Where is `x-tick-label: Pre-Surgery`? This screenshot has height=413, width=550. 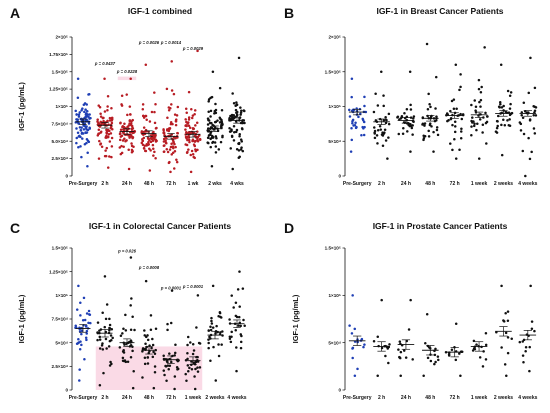 x-tick-label: Pre-Surgery is located at coordinates (83, 184).